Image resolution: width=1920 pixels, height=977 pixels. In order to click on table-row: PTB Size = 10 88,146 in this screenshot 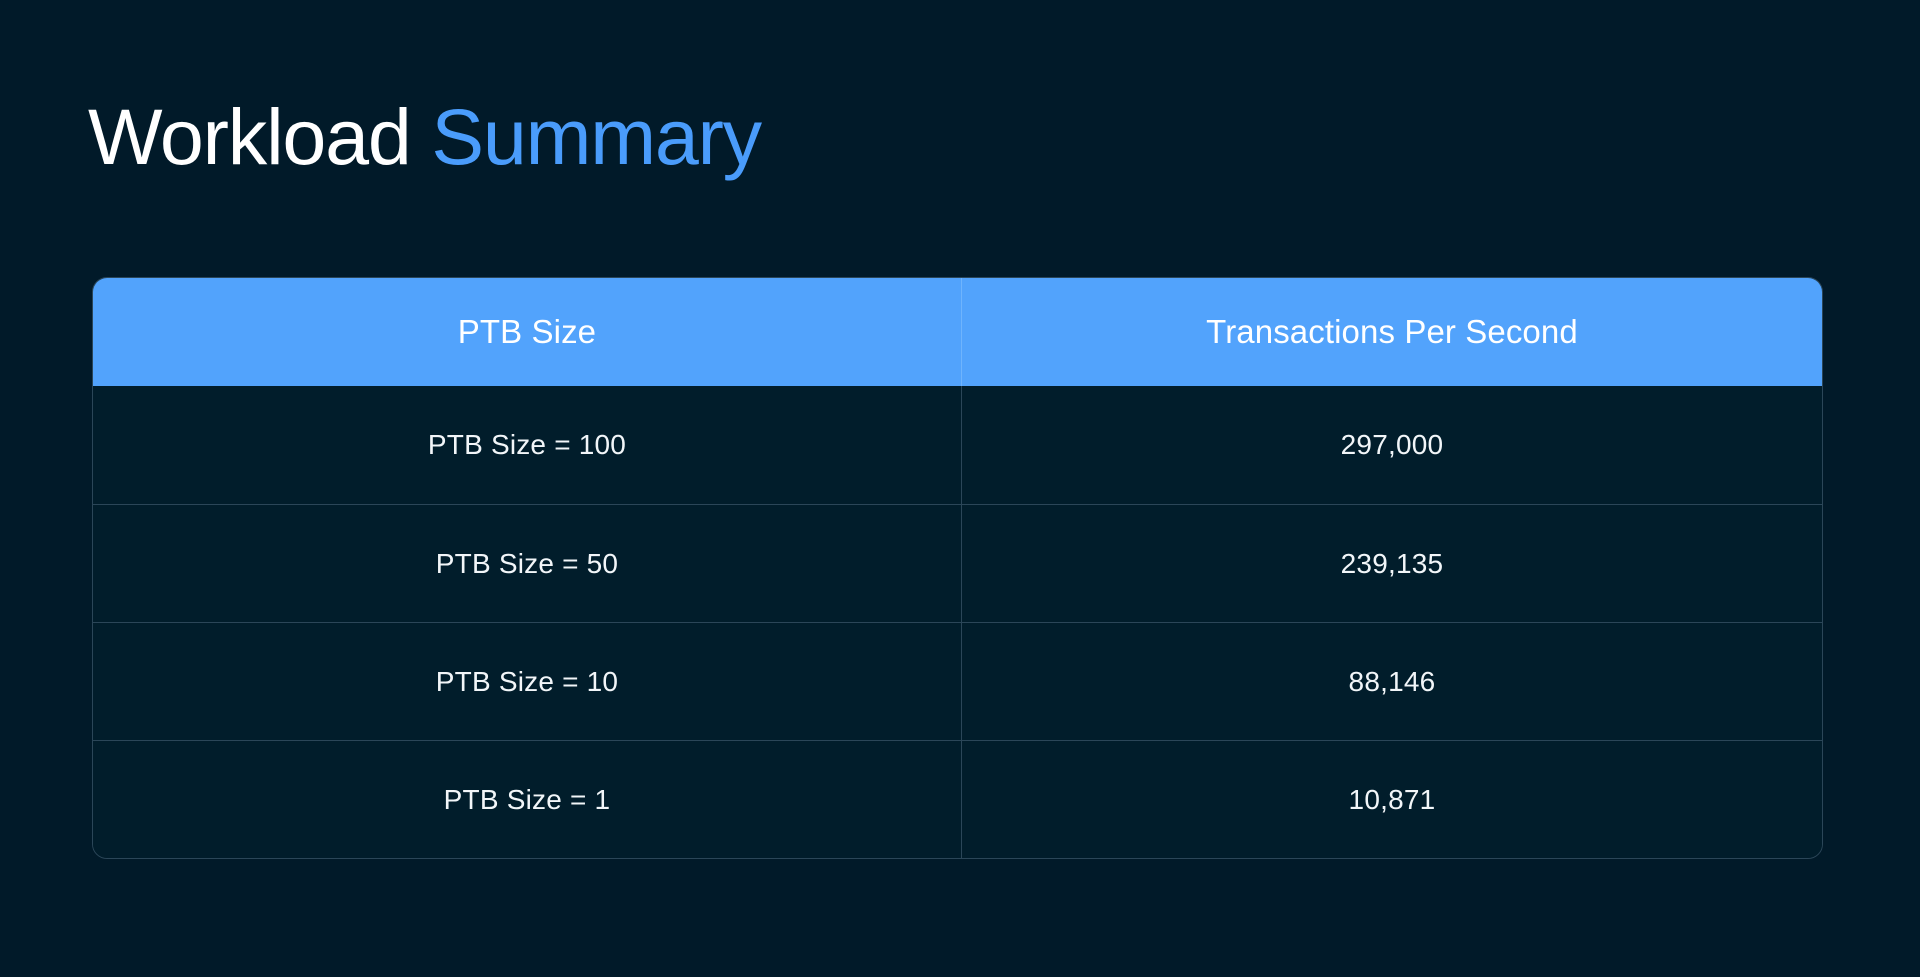, I will do `click(957, 681)`.